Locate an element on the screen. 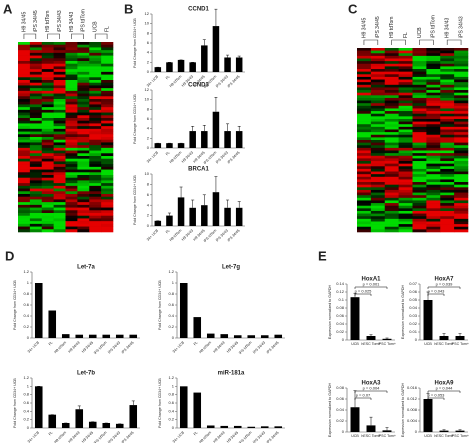  panel-label: D is located at coordinates (9, 255).